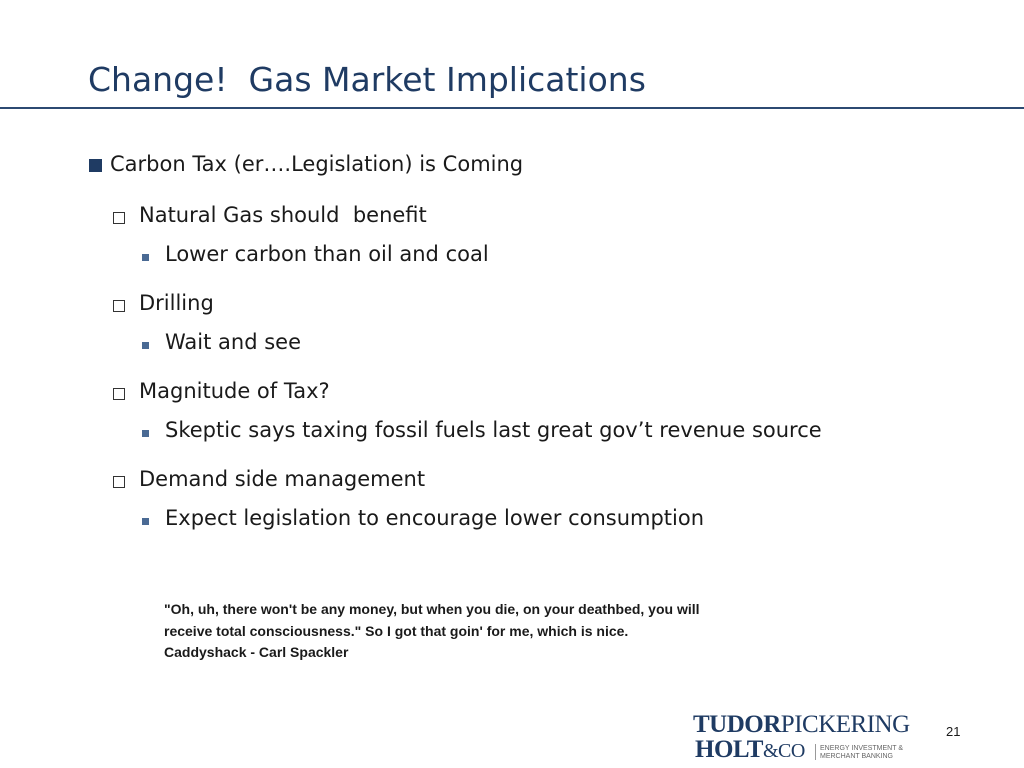 This screenshot has height=768, width=1024. What do you see at coordinates (234, 391) in the screenshot?
I see `sub-bullet-text: Magnitude of Tax?` at bounding box center [234, 391].